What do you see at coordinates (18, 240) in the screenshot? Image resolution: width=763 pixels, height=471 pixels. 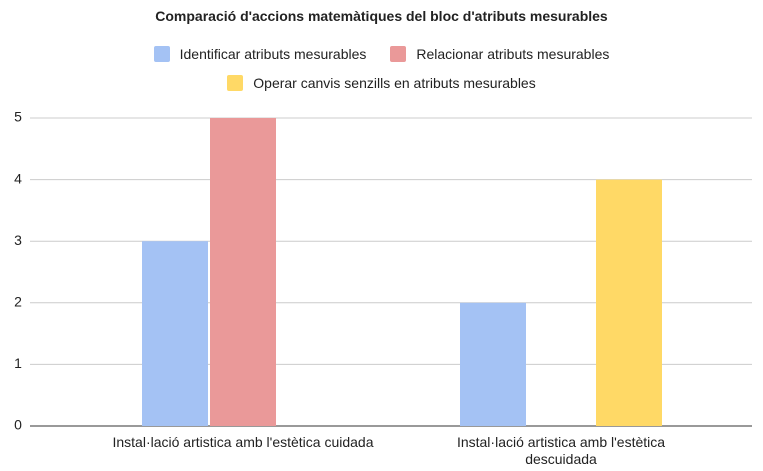 I see `y-tick-label: 3` at bounding box center [18, 240].